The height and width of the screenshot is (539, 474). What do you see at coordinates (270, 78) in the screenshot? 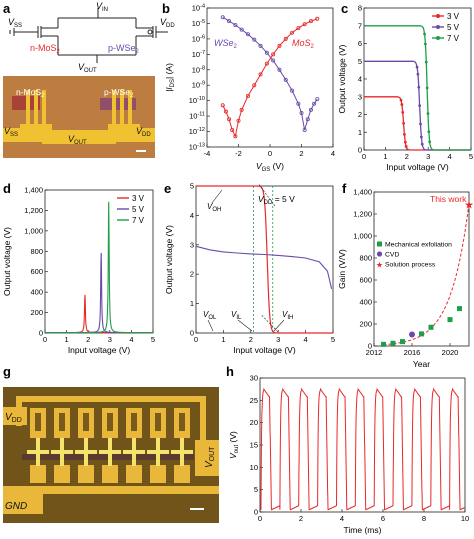
I see `mos2-curve` at bounding box center [270, 78].